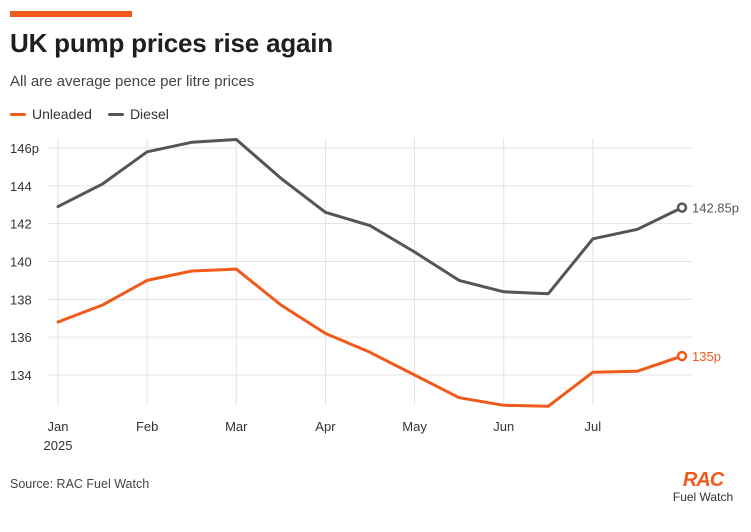  What do you see at coordinates (71, 14) in the screenshot?
I see `title-accent-bar` at bounding box center [71, 14].